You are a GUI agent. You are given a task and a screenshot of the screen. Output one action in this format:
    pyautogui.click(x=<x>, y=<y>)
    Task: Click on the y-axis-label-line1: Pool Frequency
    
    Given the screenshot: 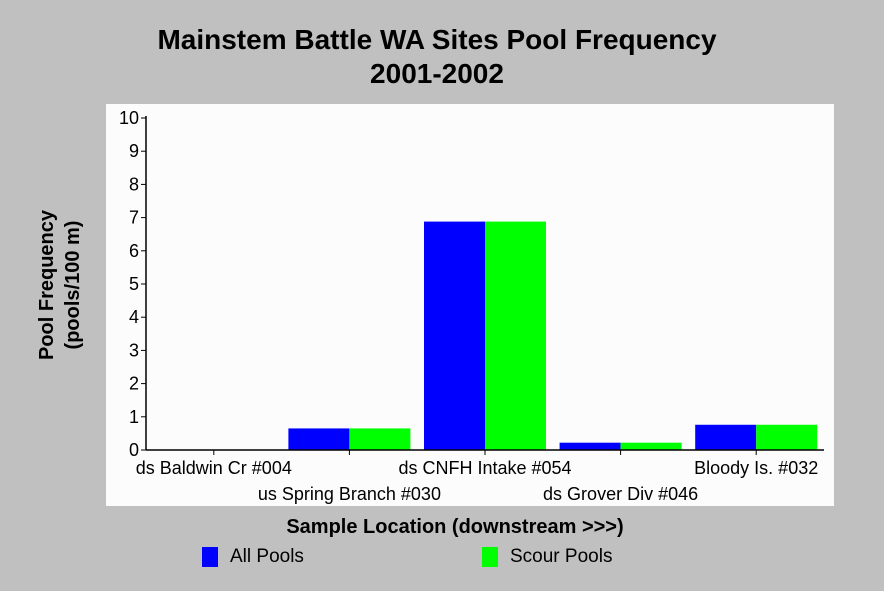 What is the action you would take?
    pyautogui.click(x=47, y=285)
    